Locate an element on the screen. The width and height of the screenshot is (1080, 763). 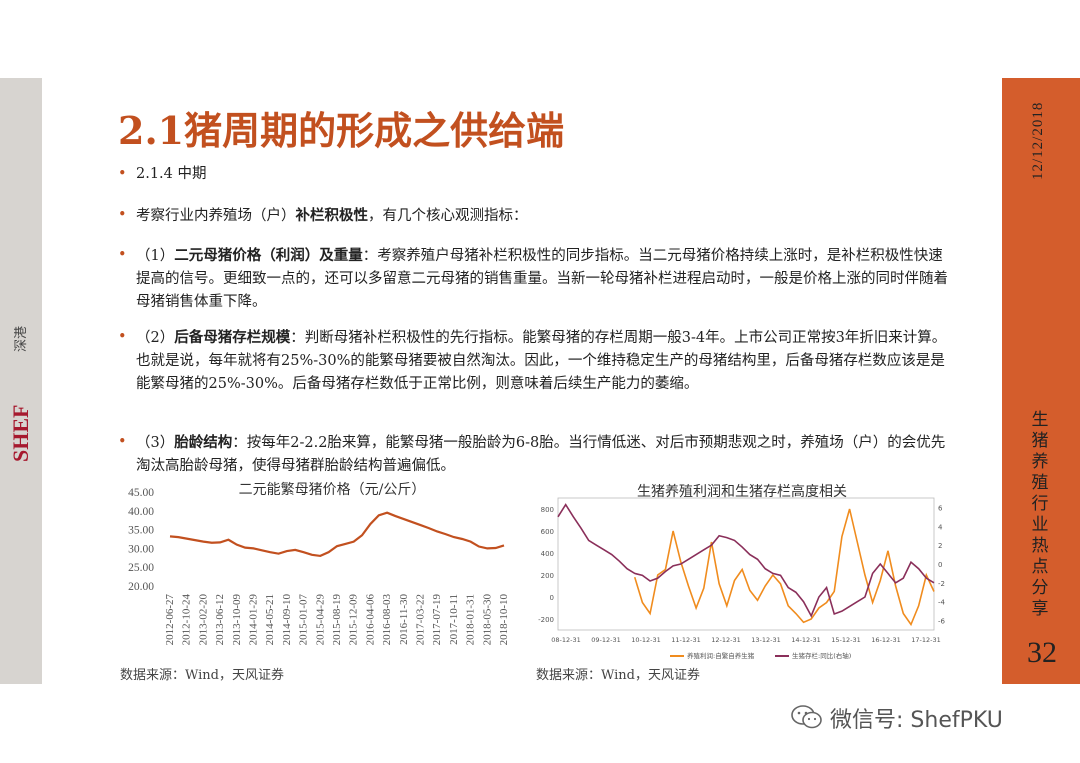
watermark: 微信号: ShefPKU is located at coordinates (916, 720).